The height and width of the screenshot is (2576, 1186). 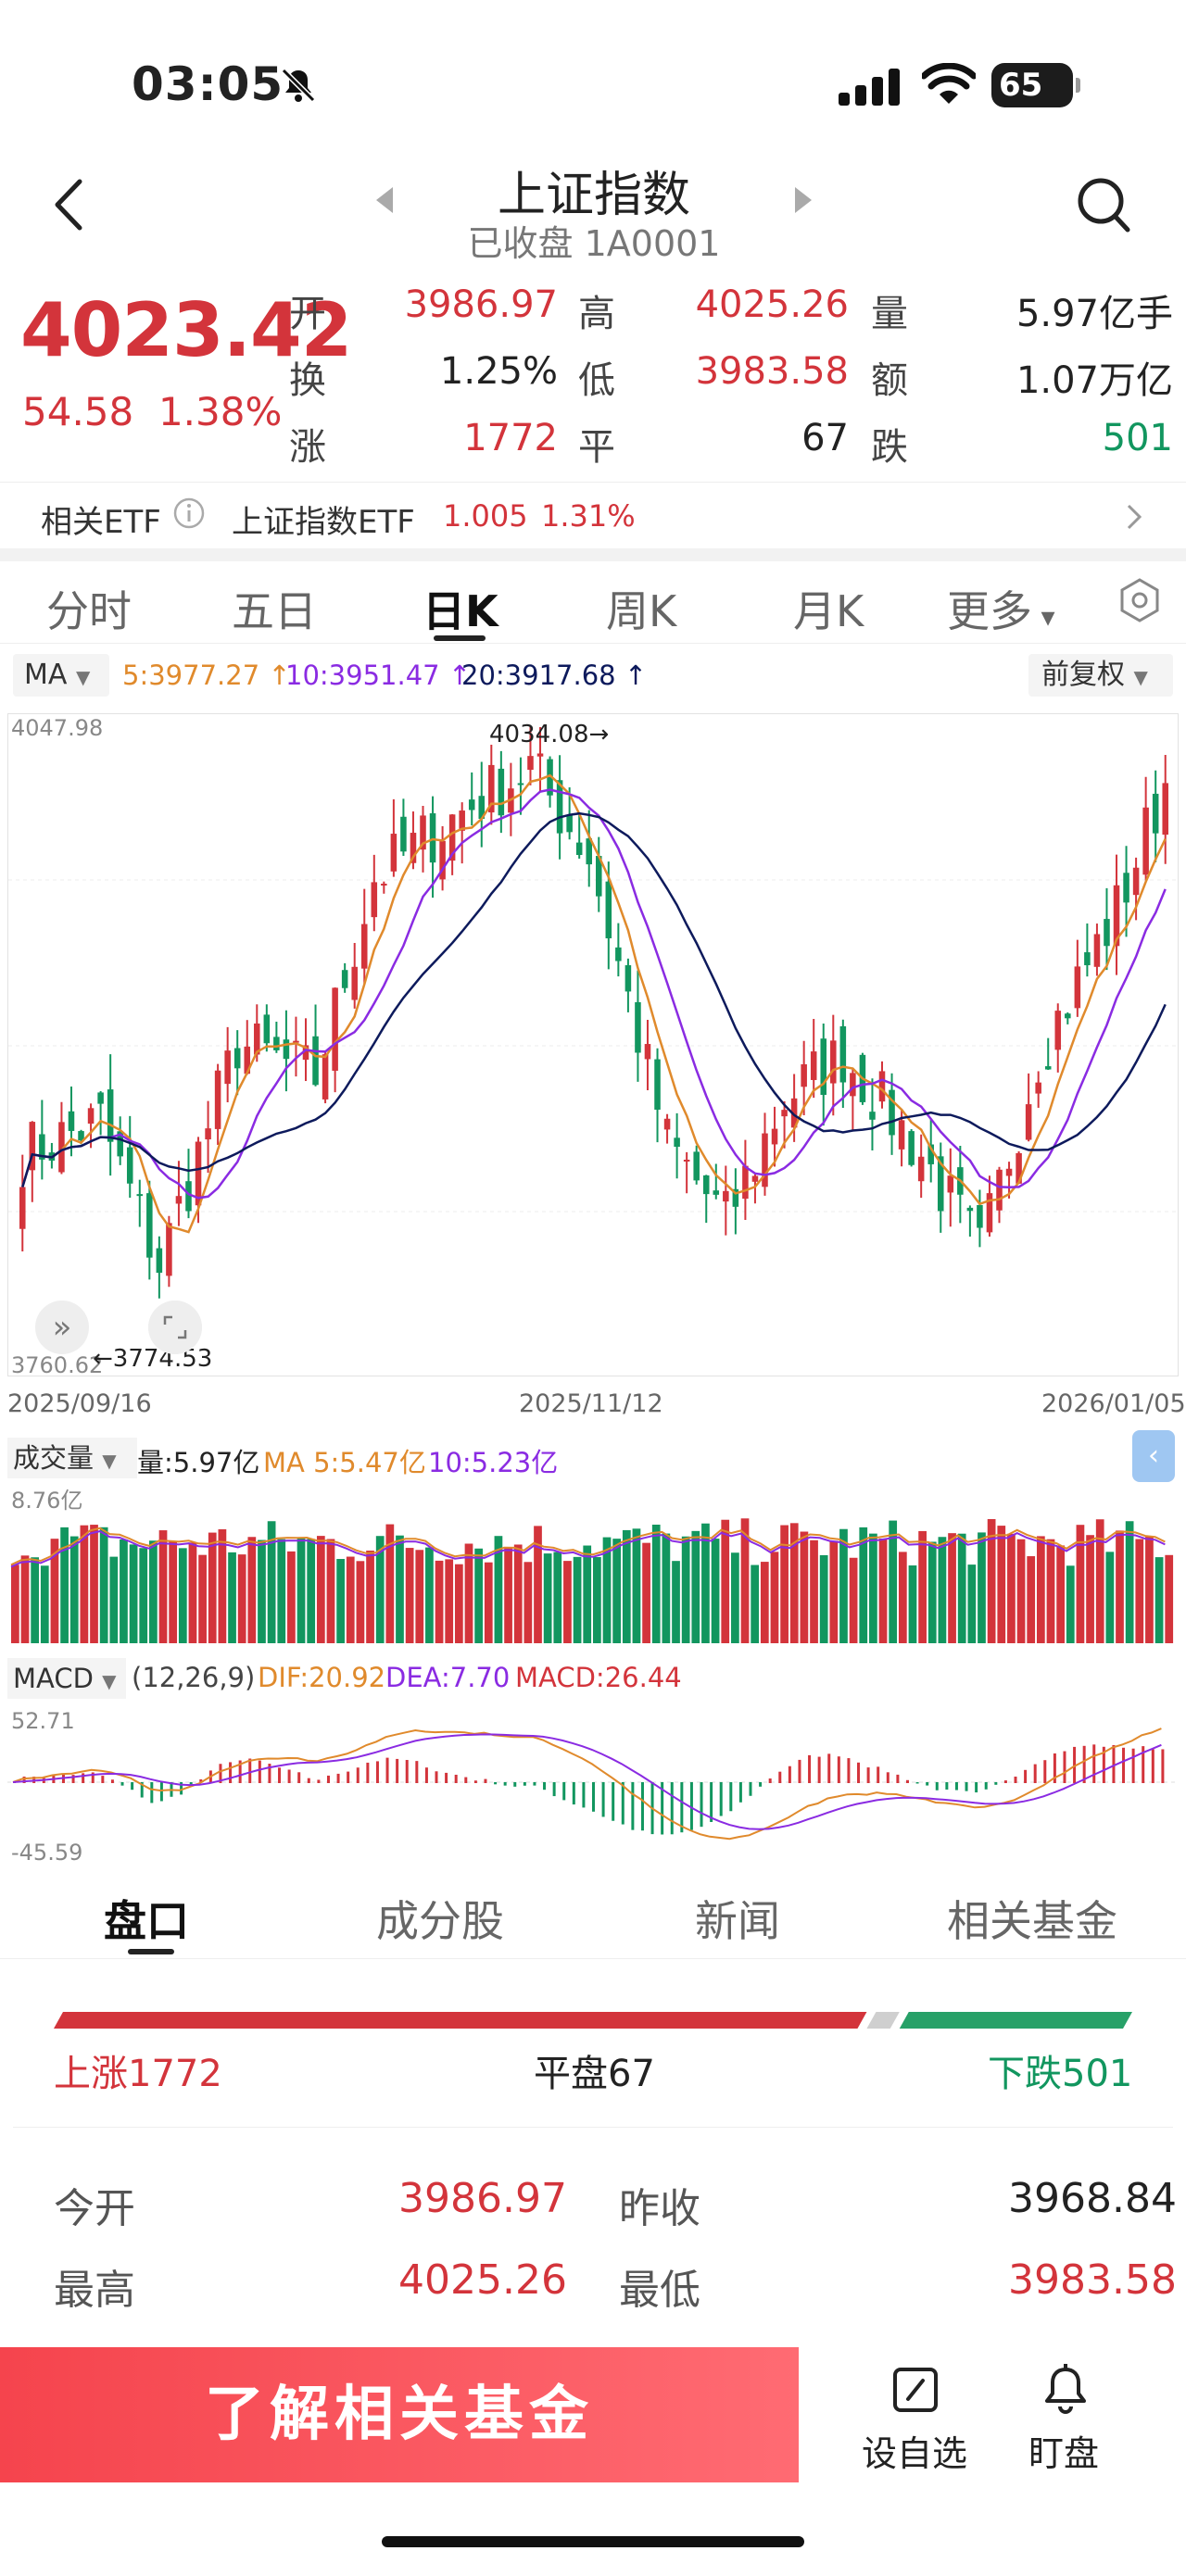 What do you see at coordinates (69, 204) in the screenshot?
I see `back-arrow-icon` at bounding box center [69, 204].